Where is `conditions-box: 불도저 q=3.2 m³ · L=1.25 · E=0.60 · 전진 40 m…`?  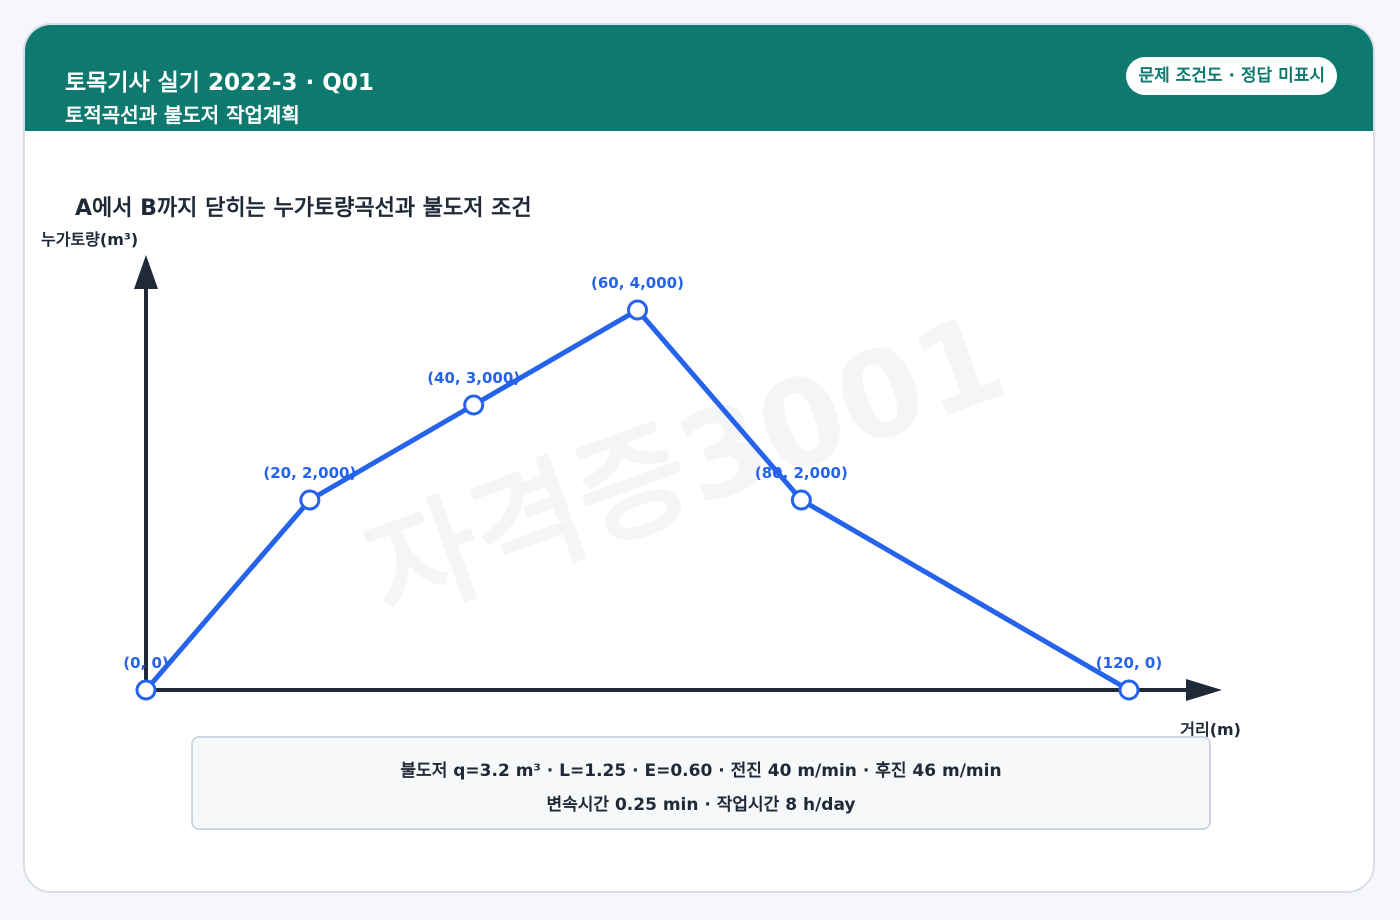
conditions-box: 불도저 q=3.2 m³ · L=1.25 · E=0.60 · 전진 40 m… is located at coordinates (701, 783).